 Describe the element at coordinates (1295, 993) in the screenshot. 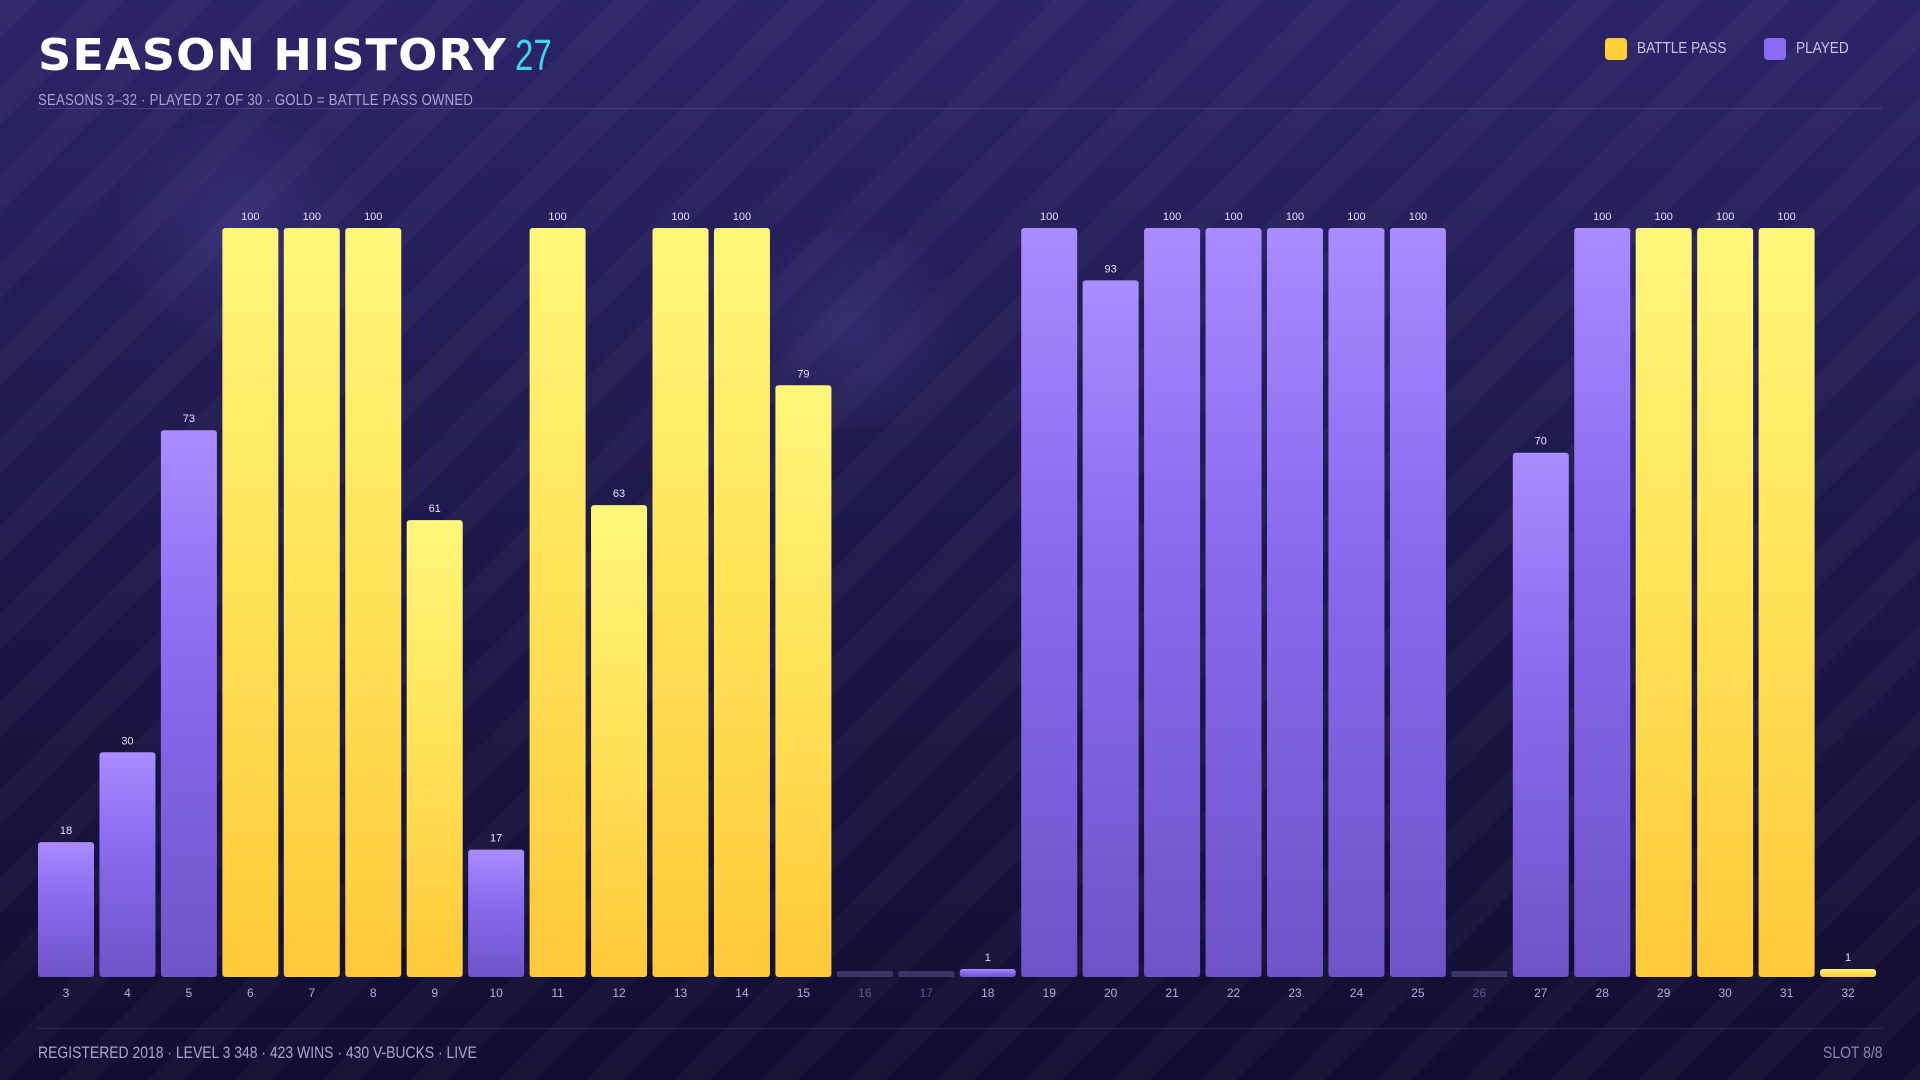

I see `x-tick-label: 23` at that location.